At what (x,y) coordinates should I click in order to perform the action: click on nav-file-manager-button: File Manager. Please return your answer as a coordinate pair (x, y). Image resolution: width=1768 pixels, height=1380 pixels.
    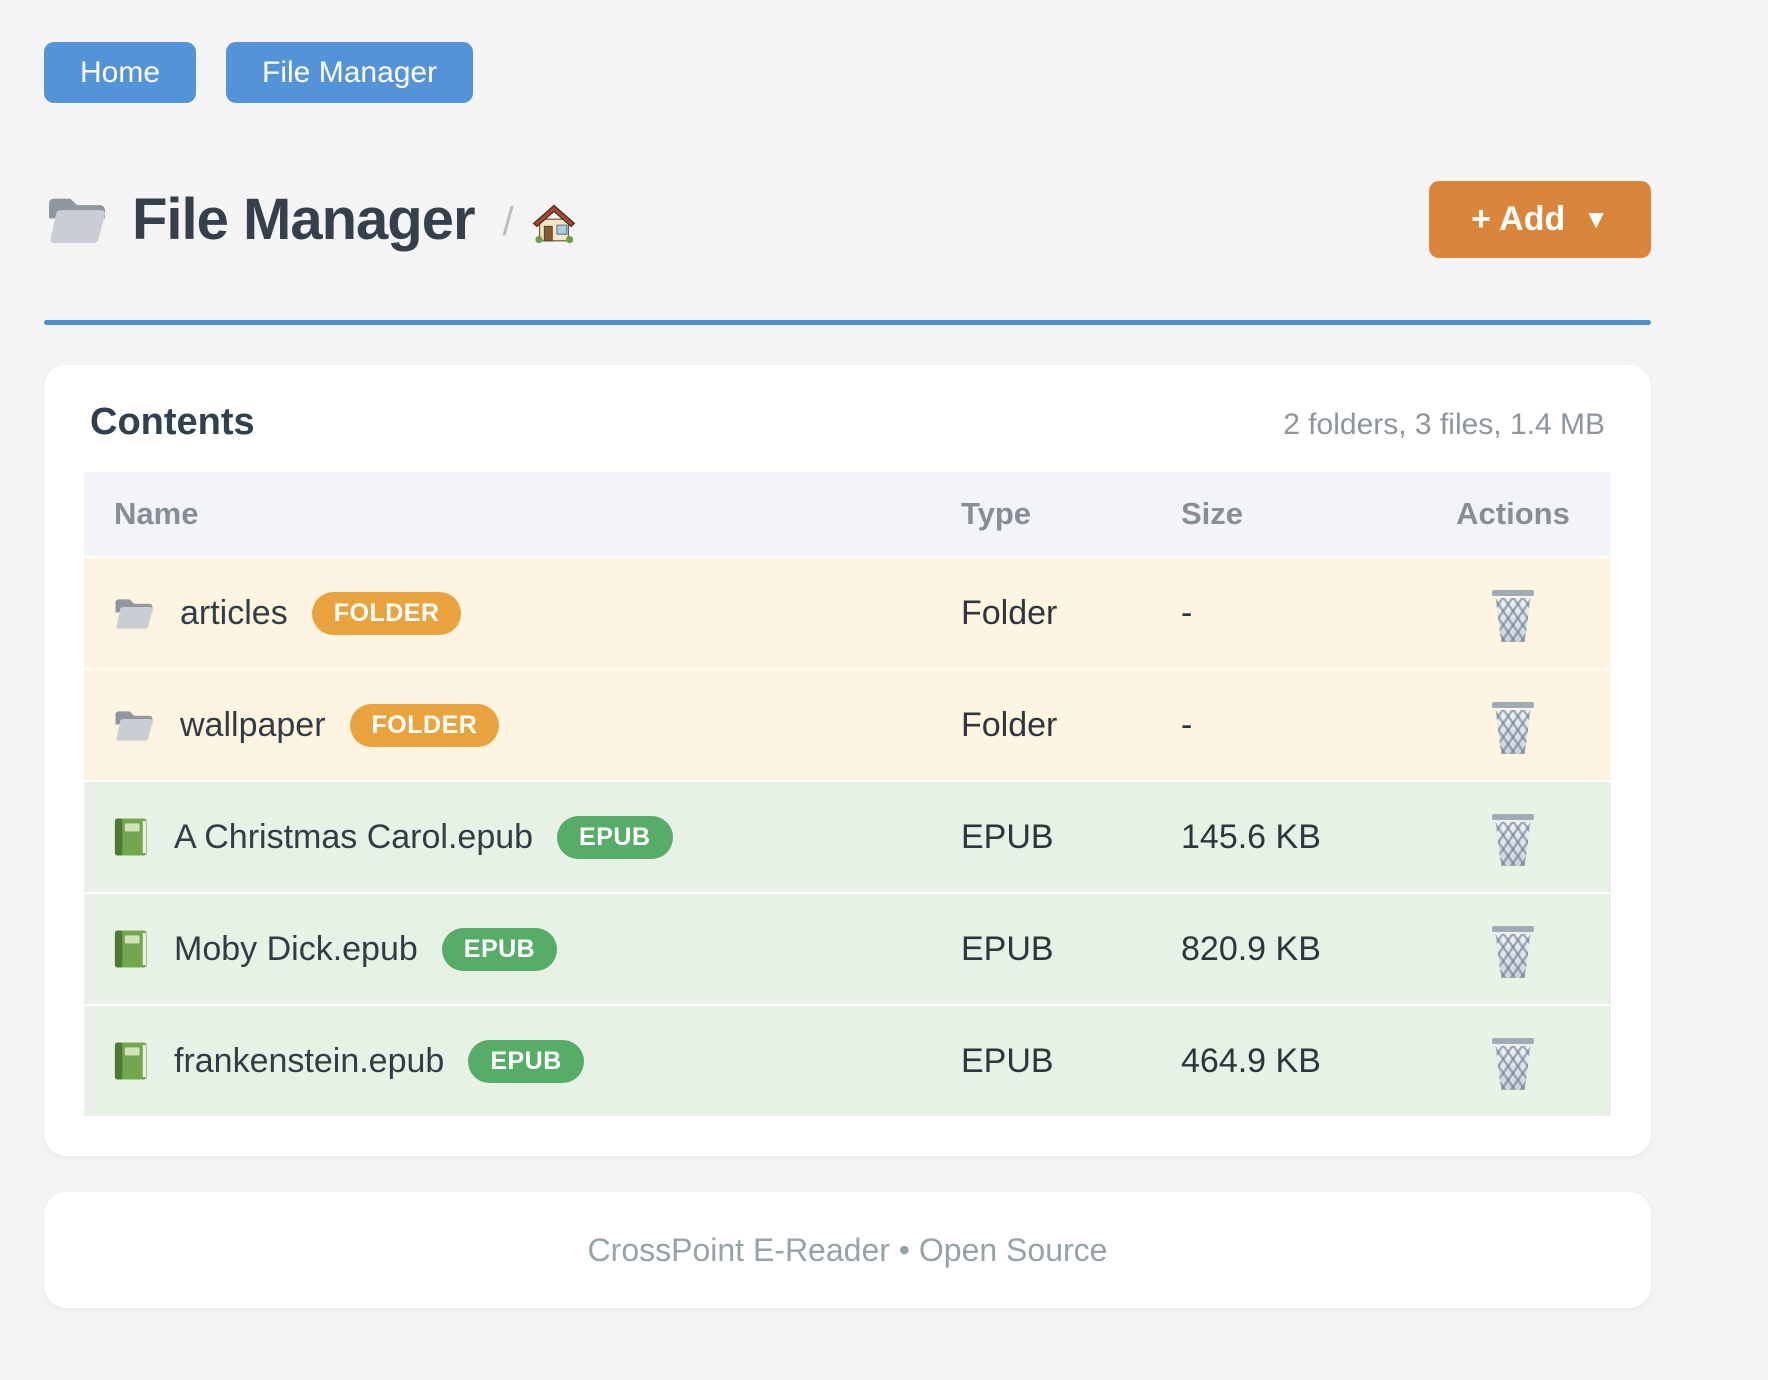
    Looking at the image, I should click on (350, 72).